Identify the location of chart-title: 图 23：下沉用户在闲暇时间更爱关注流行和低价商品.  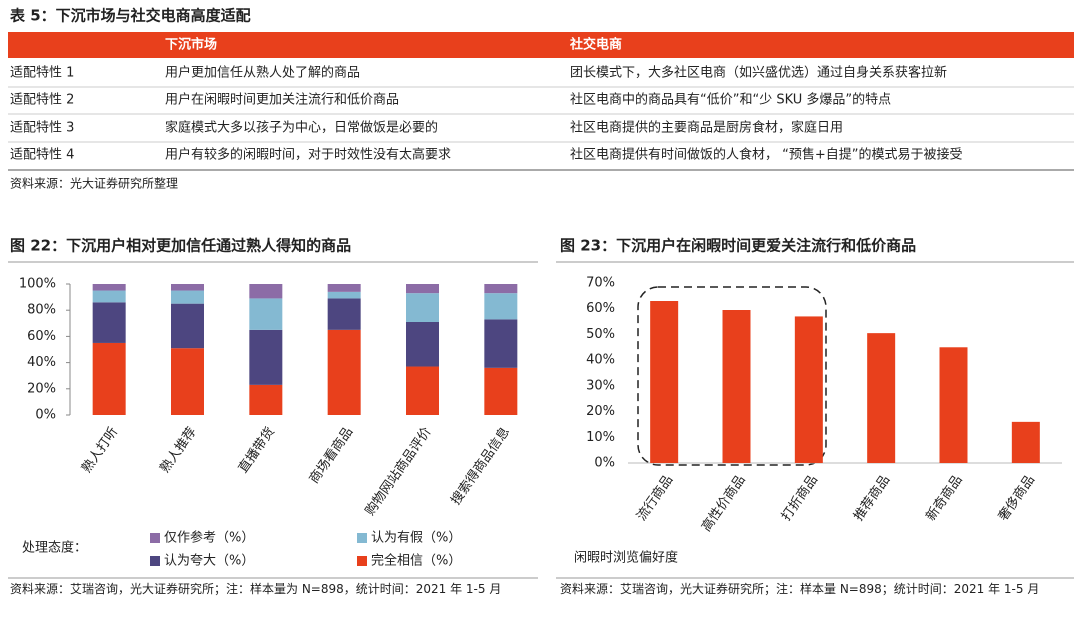
(738, 246).